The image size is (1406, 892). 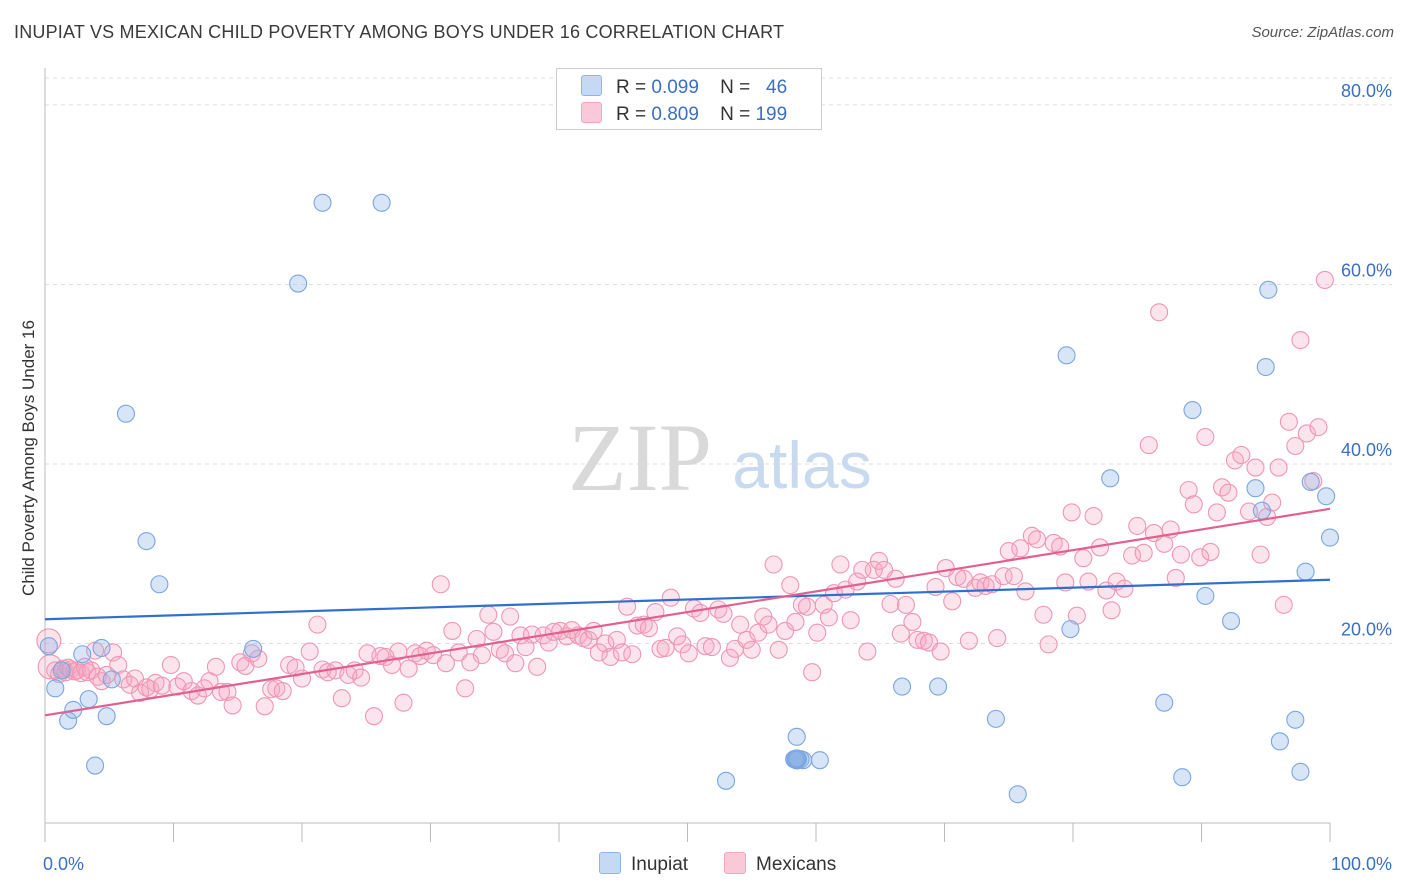 What do you see at coordinates (1366, 450) in the screenshot?
I see `y-tick-label: 40.0%` at bounding box center [1366, 450].